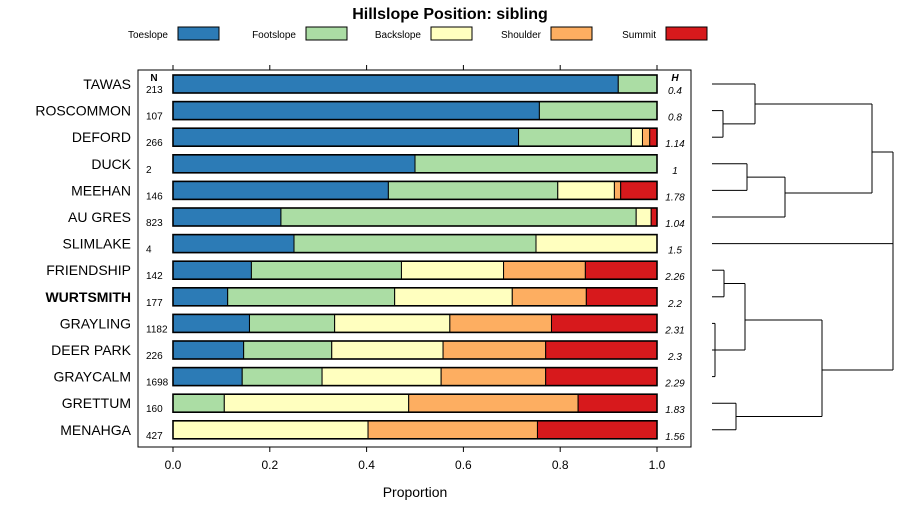 The image size is (900, 520). Describe the element at coordinates (154, 303) in the screenshot. I see `n-value: 177` at that location.